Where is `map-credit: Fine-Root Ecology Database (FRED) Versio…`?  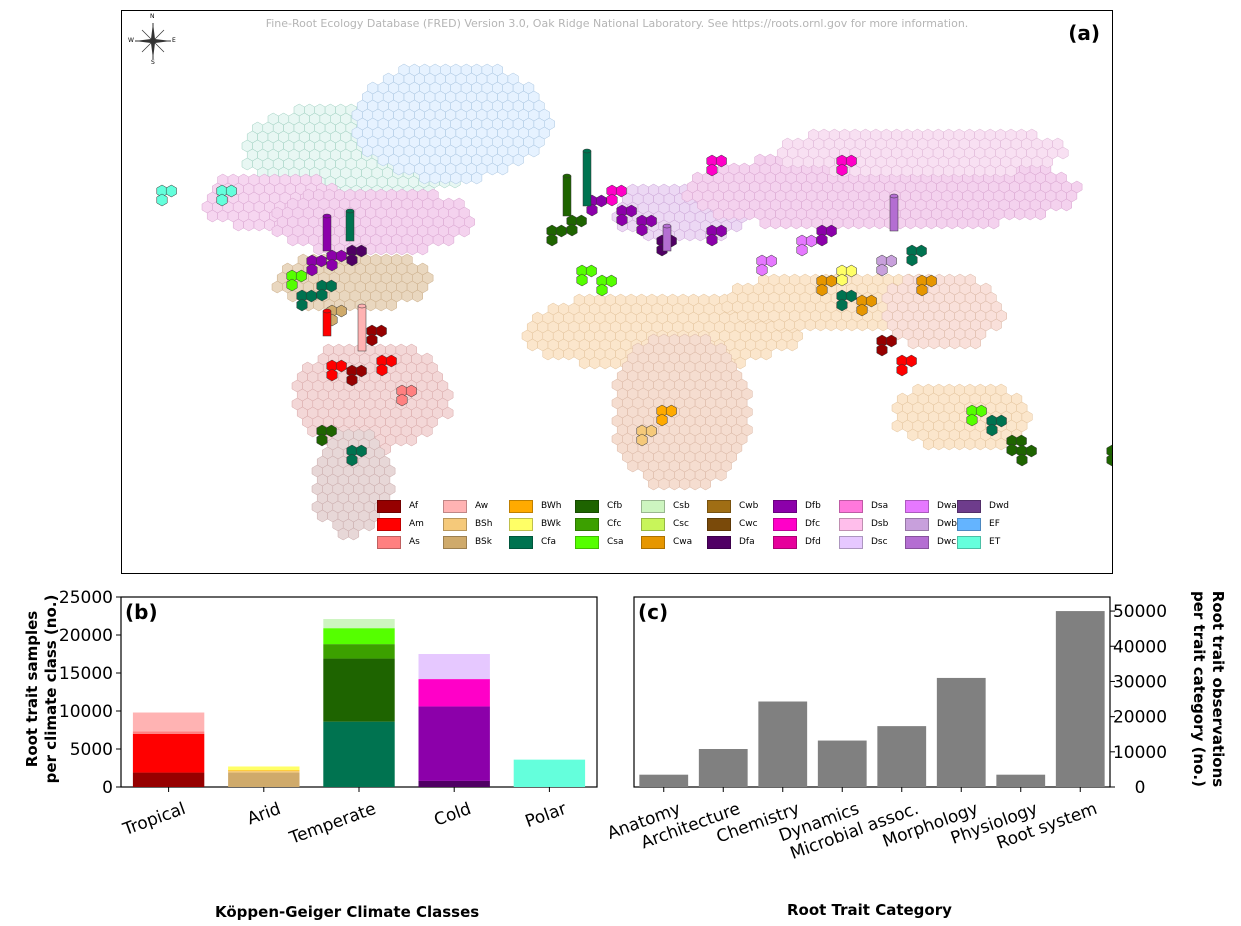
map-credit: Fine-Root Ecology Database (FRED) Versio… is located at coordinates (617, 23).